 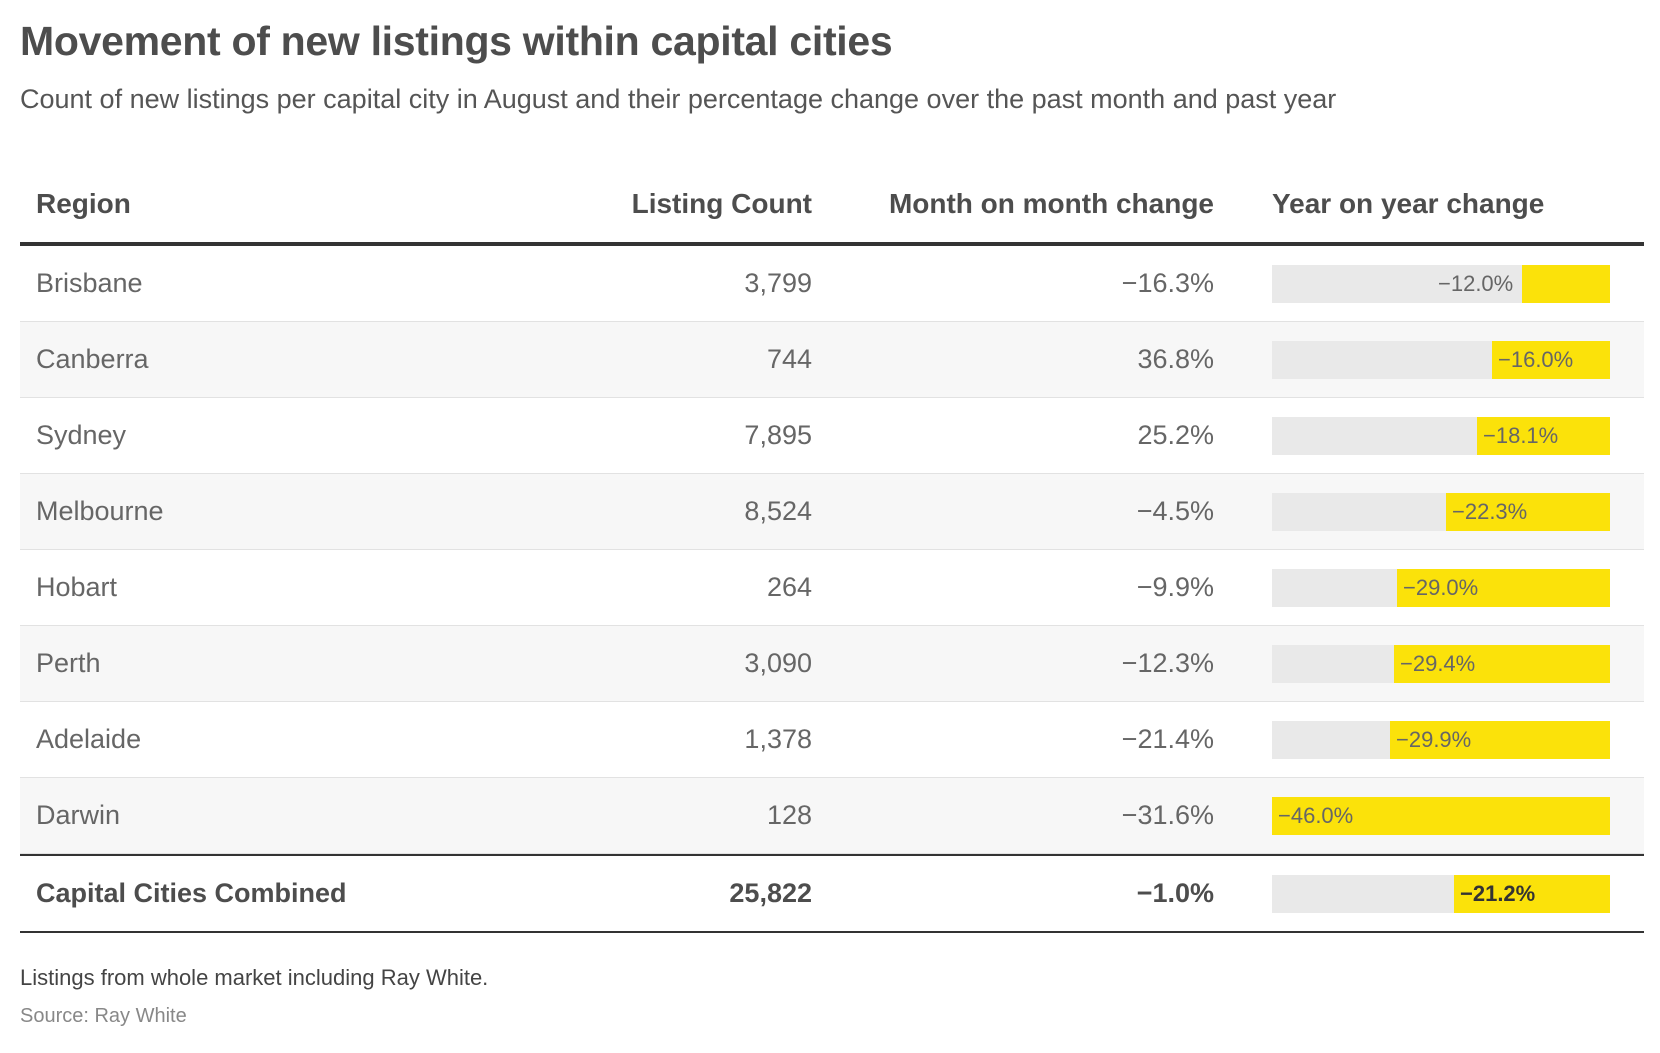 What do you see at coordinates (1434, 739) in the screenshot?
I see `yoy-label: −29.9%` at bounding box center [1434, 739].